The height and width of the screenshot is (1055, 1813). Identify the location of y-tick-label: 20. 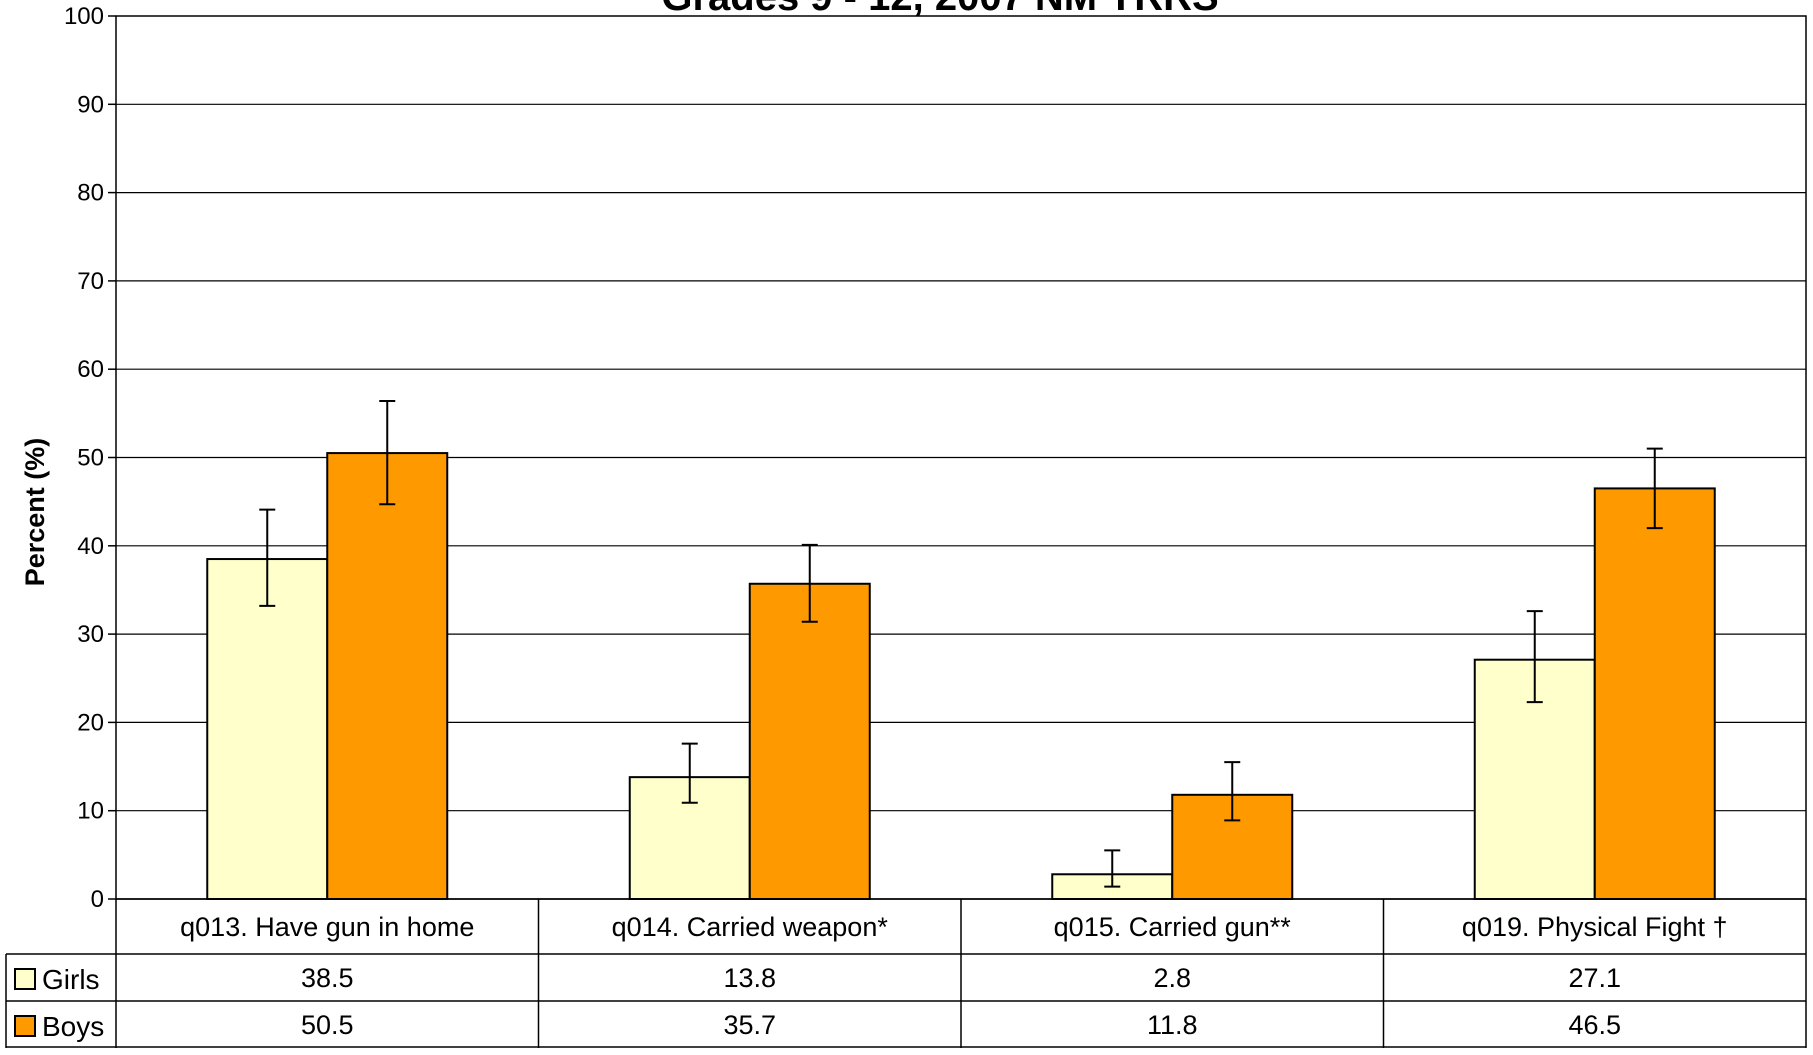
(90, 722).